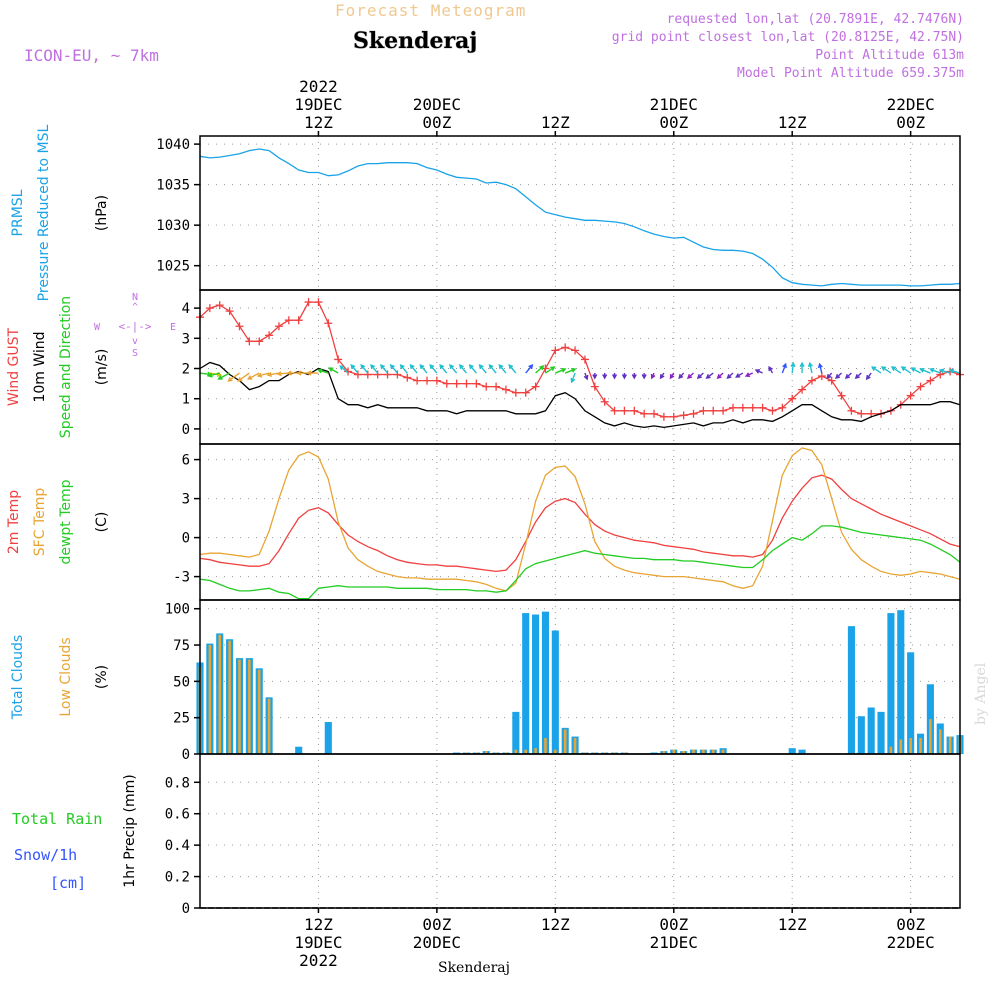 The height and width of the screenshot is (1000, 1000). Describe the element at coordinates (580, 831) in the screenshot. I see `panel-frame-precip` at that location.